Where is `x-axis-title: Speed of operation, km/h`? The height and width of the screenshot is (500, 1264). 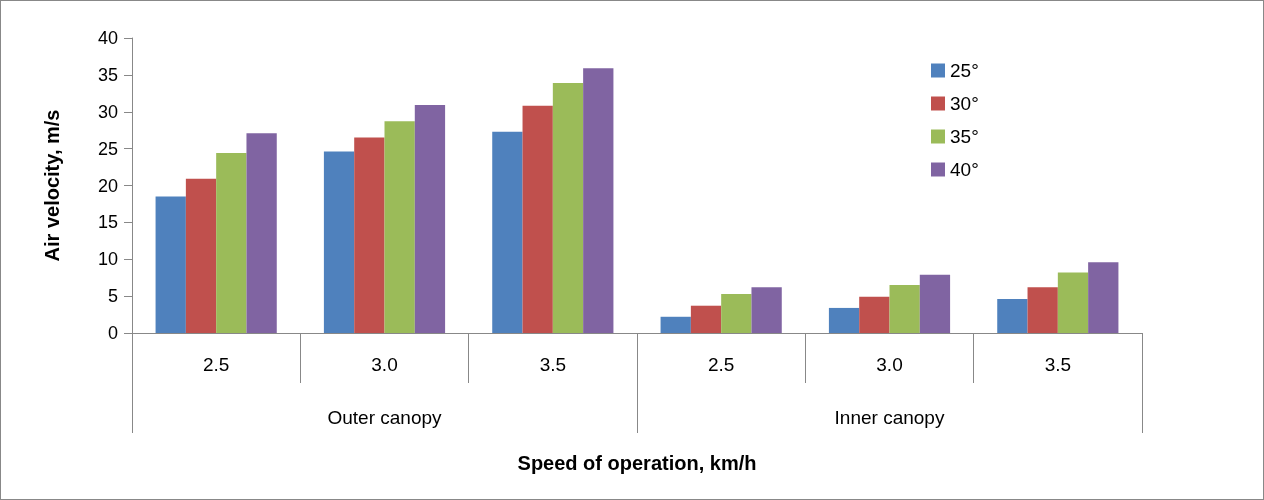
x-axis-title: Speed of operation, km/h is located at coordinates (637, 463).